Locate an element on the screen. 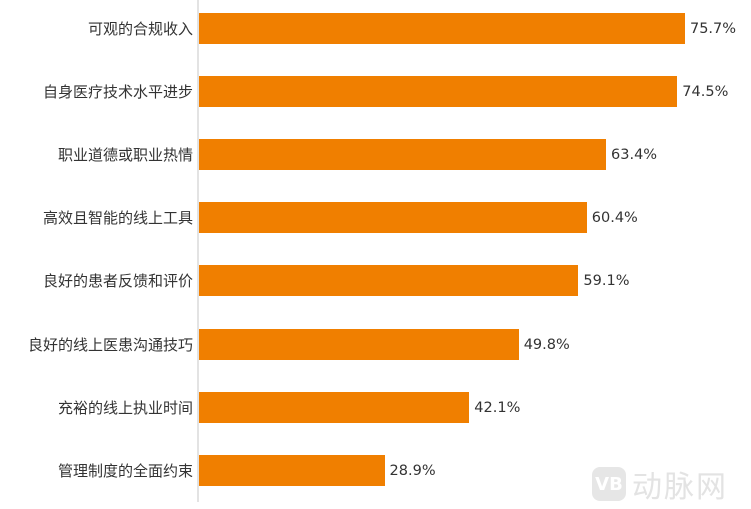 This screenshot has width=751, height=509. bar-row: 高效且智能的线上工具 60.4% is located at coordinates (375, 218).